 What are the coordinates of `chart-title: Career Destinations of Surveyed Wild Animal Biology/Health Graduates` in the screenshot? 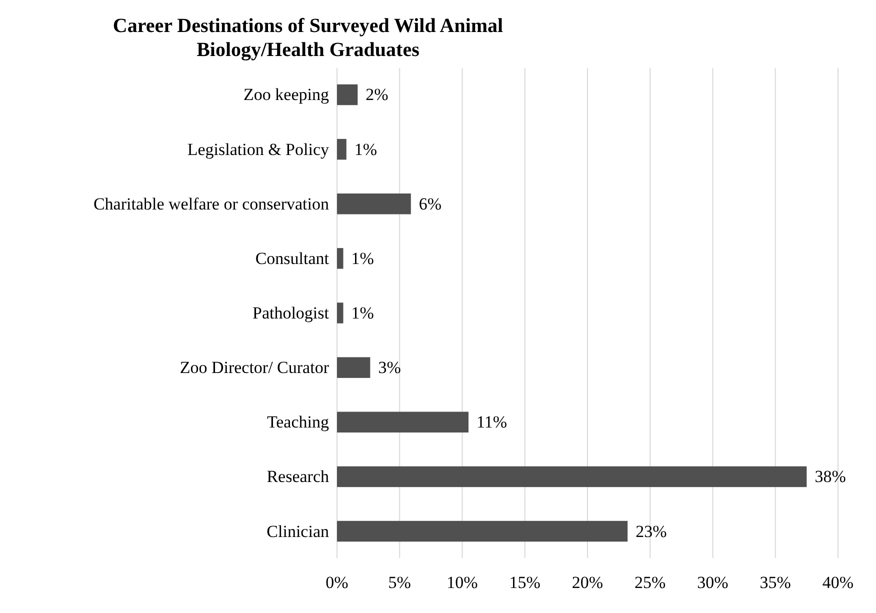 It's located at (308, 38).